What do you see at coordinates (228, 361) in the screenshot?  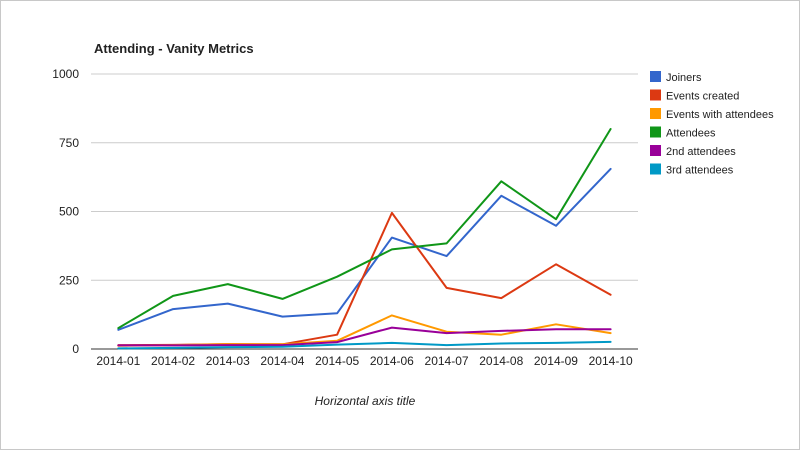 I see `x-tick-label: 2014-03` at bounding box center [228, 361].